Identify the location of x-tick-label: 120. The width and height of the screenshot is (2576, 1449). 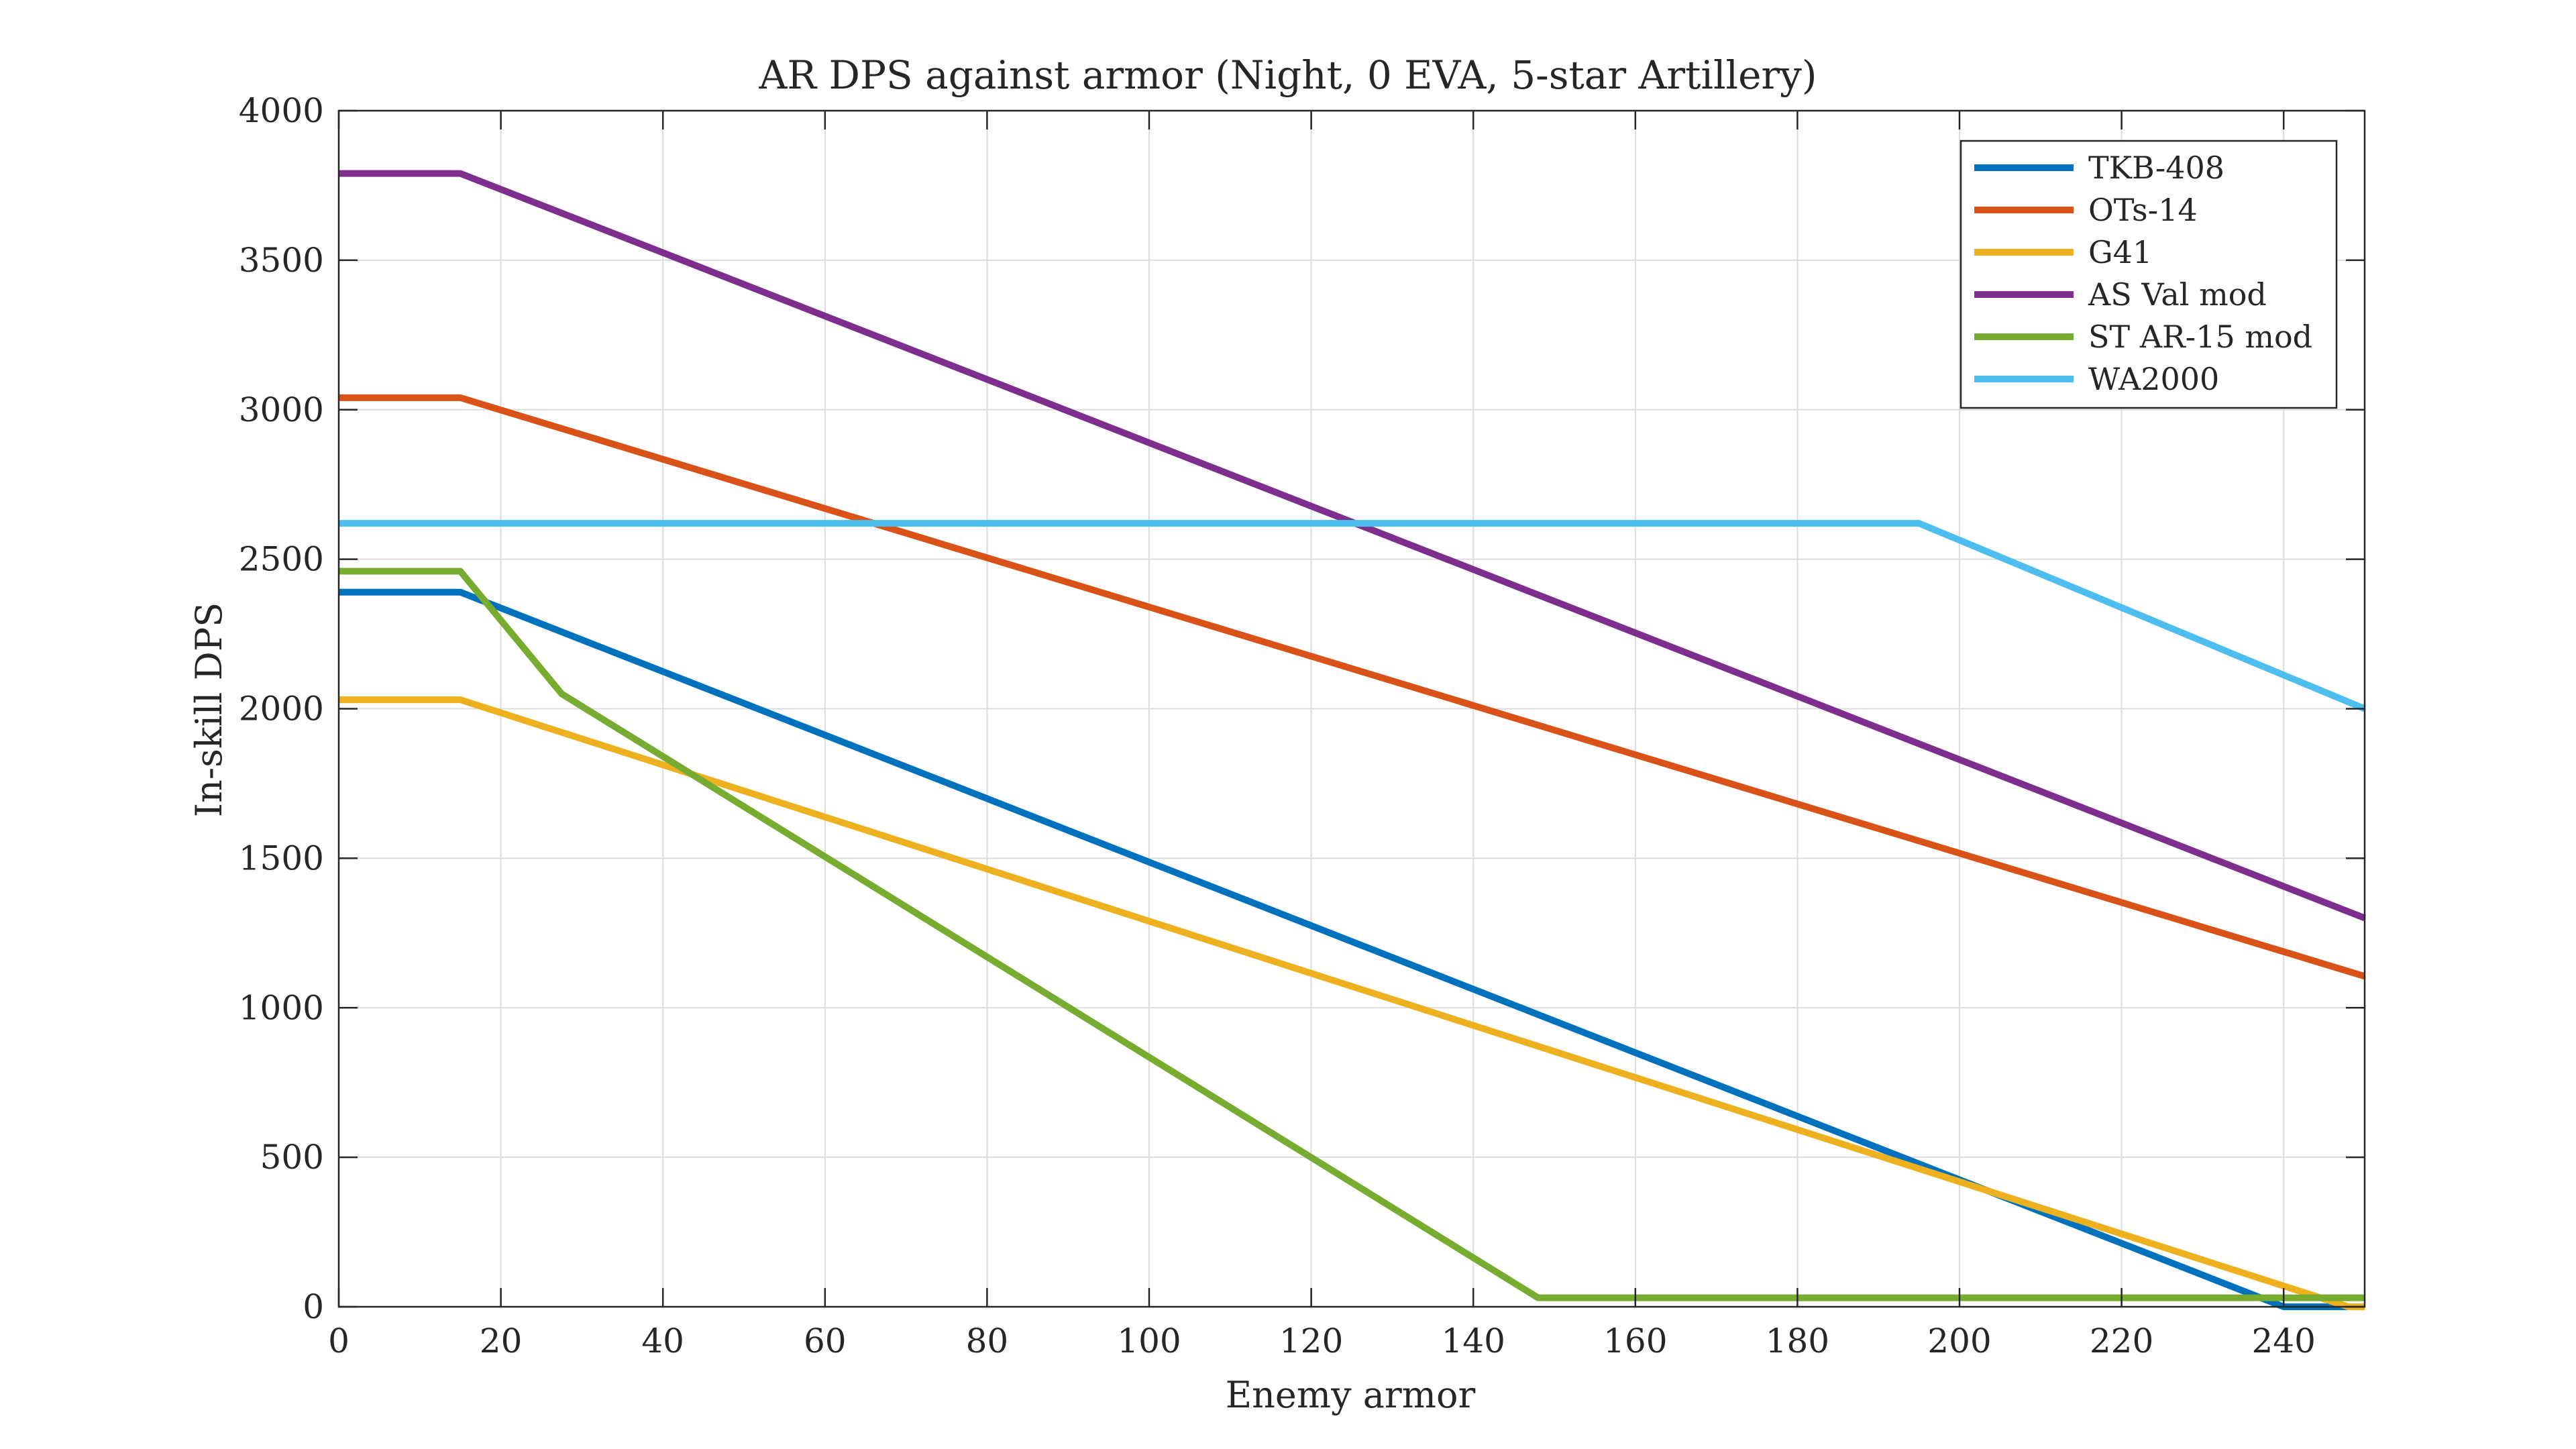
(1311, 1341).